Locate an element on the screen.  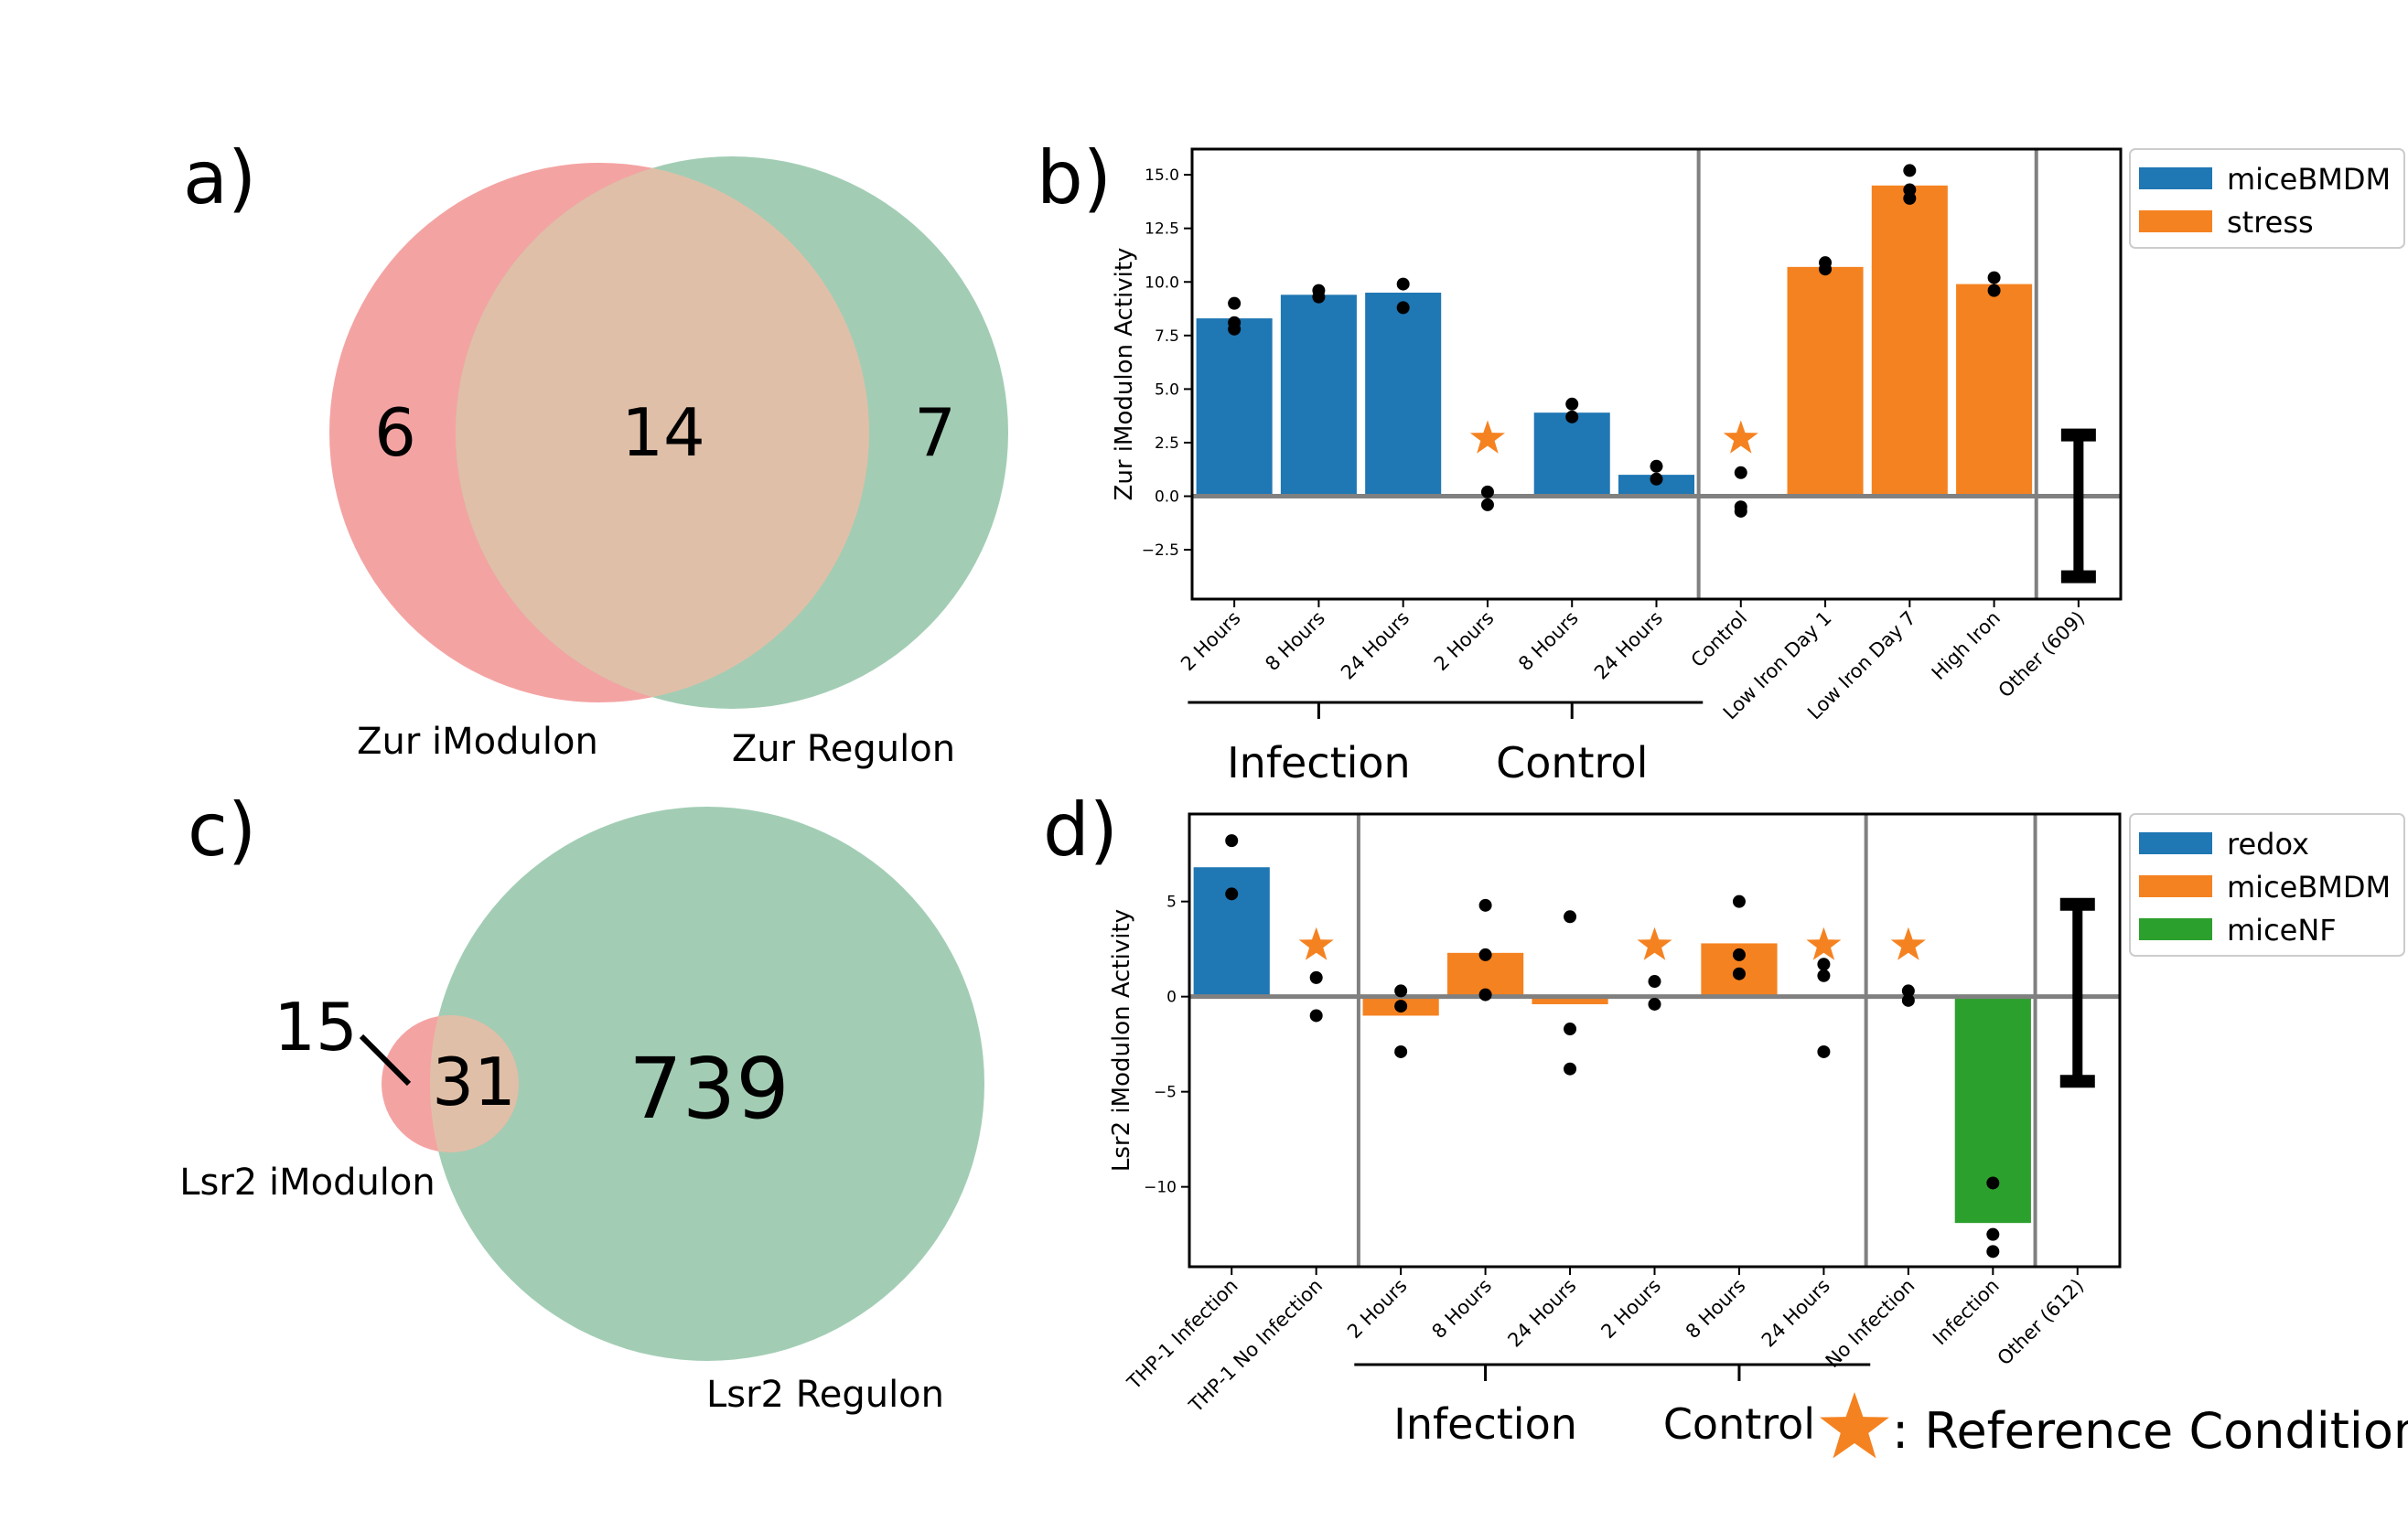
panel-a-venn: a) 6 14 7 Zur iModulon Zur Regulon is located at coordinates (595, 452).